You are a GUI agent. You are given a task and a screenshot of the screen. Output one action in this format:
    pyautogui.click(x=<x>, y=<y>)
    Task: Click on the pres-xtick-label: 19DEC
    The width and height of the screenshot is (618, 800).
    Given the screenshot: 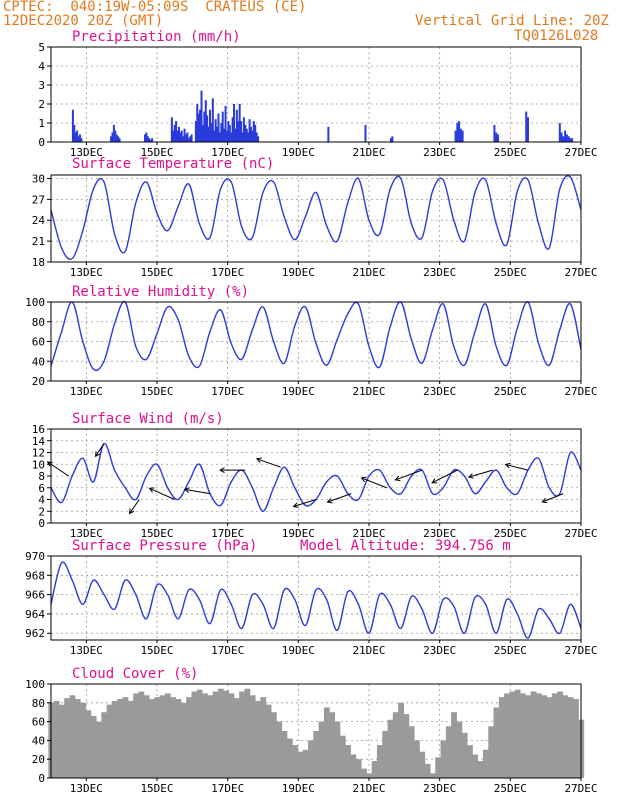 What is the action you would take?
    pyautogui.click(x=298, y=650)
    